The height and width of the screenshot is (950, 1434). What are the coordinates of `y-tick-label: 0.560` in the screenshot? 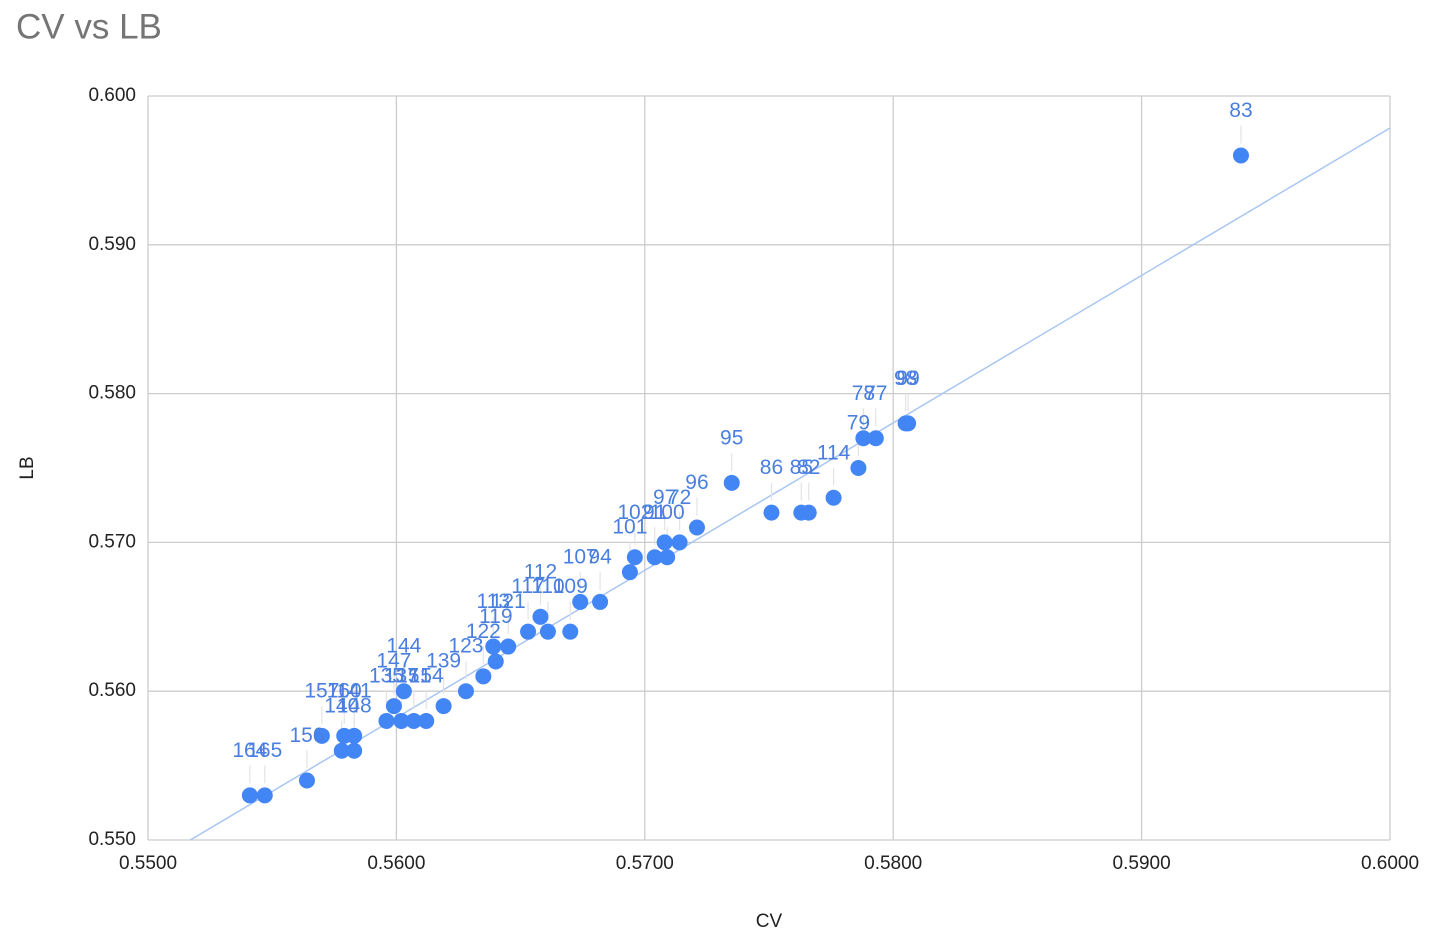 It's located at (112, 690).